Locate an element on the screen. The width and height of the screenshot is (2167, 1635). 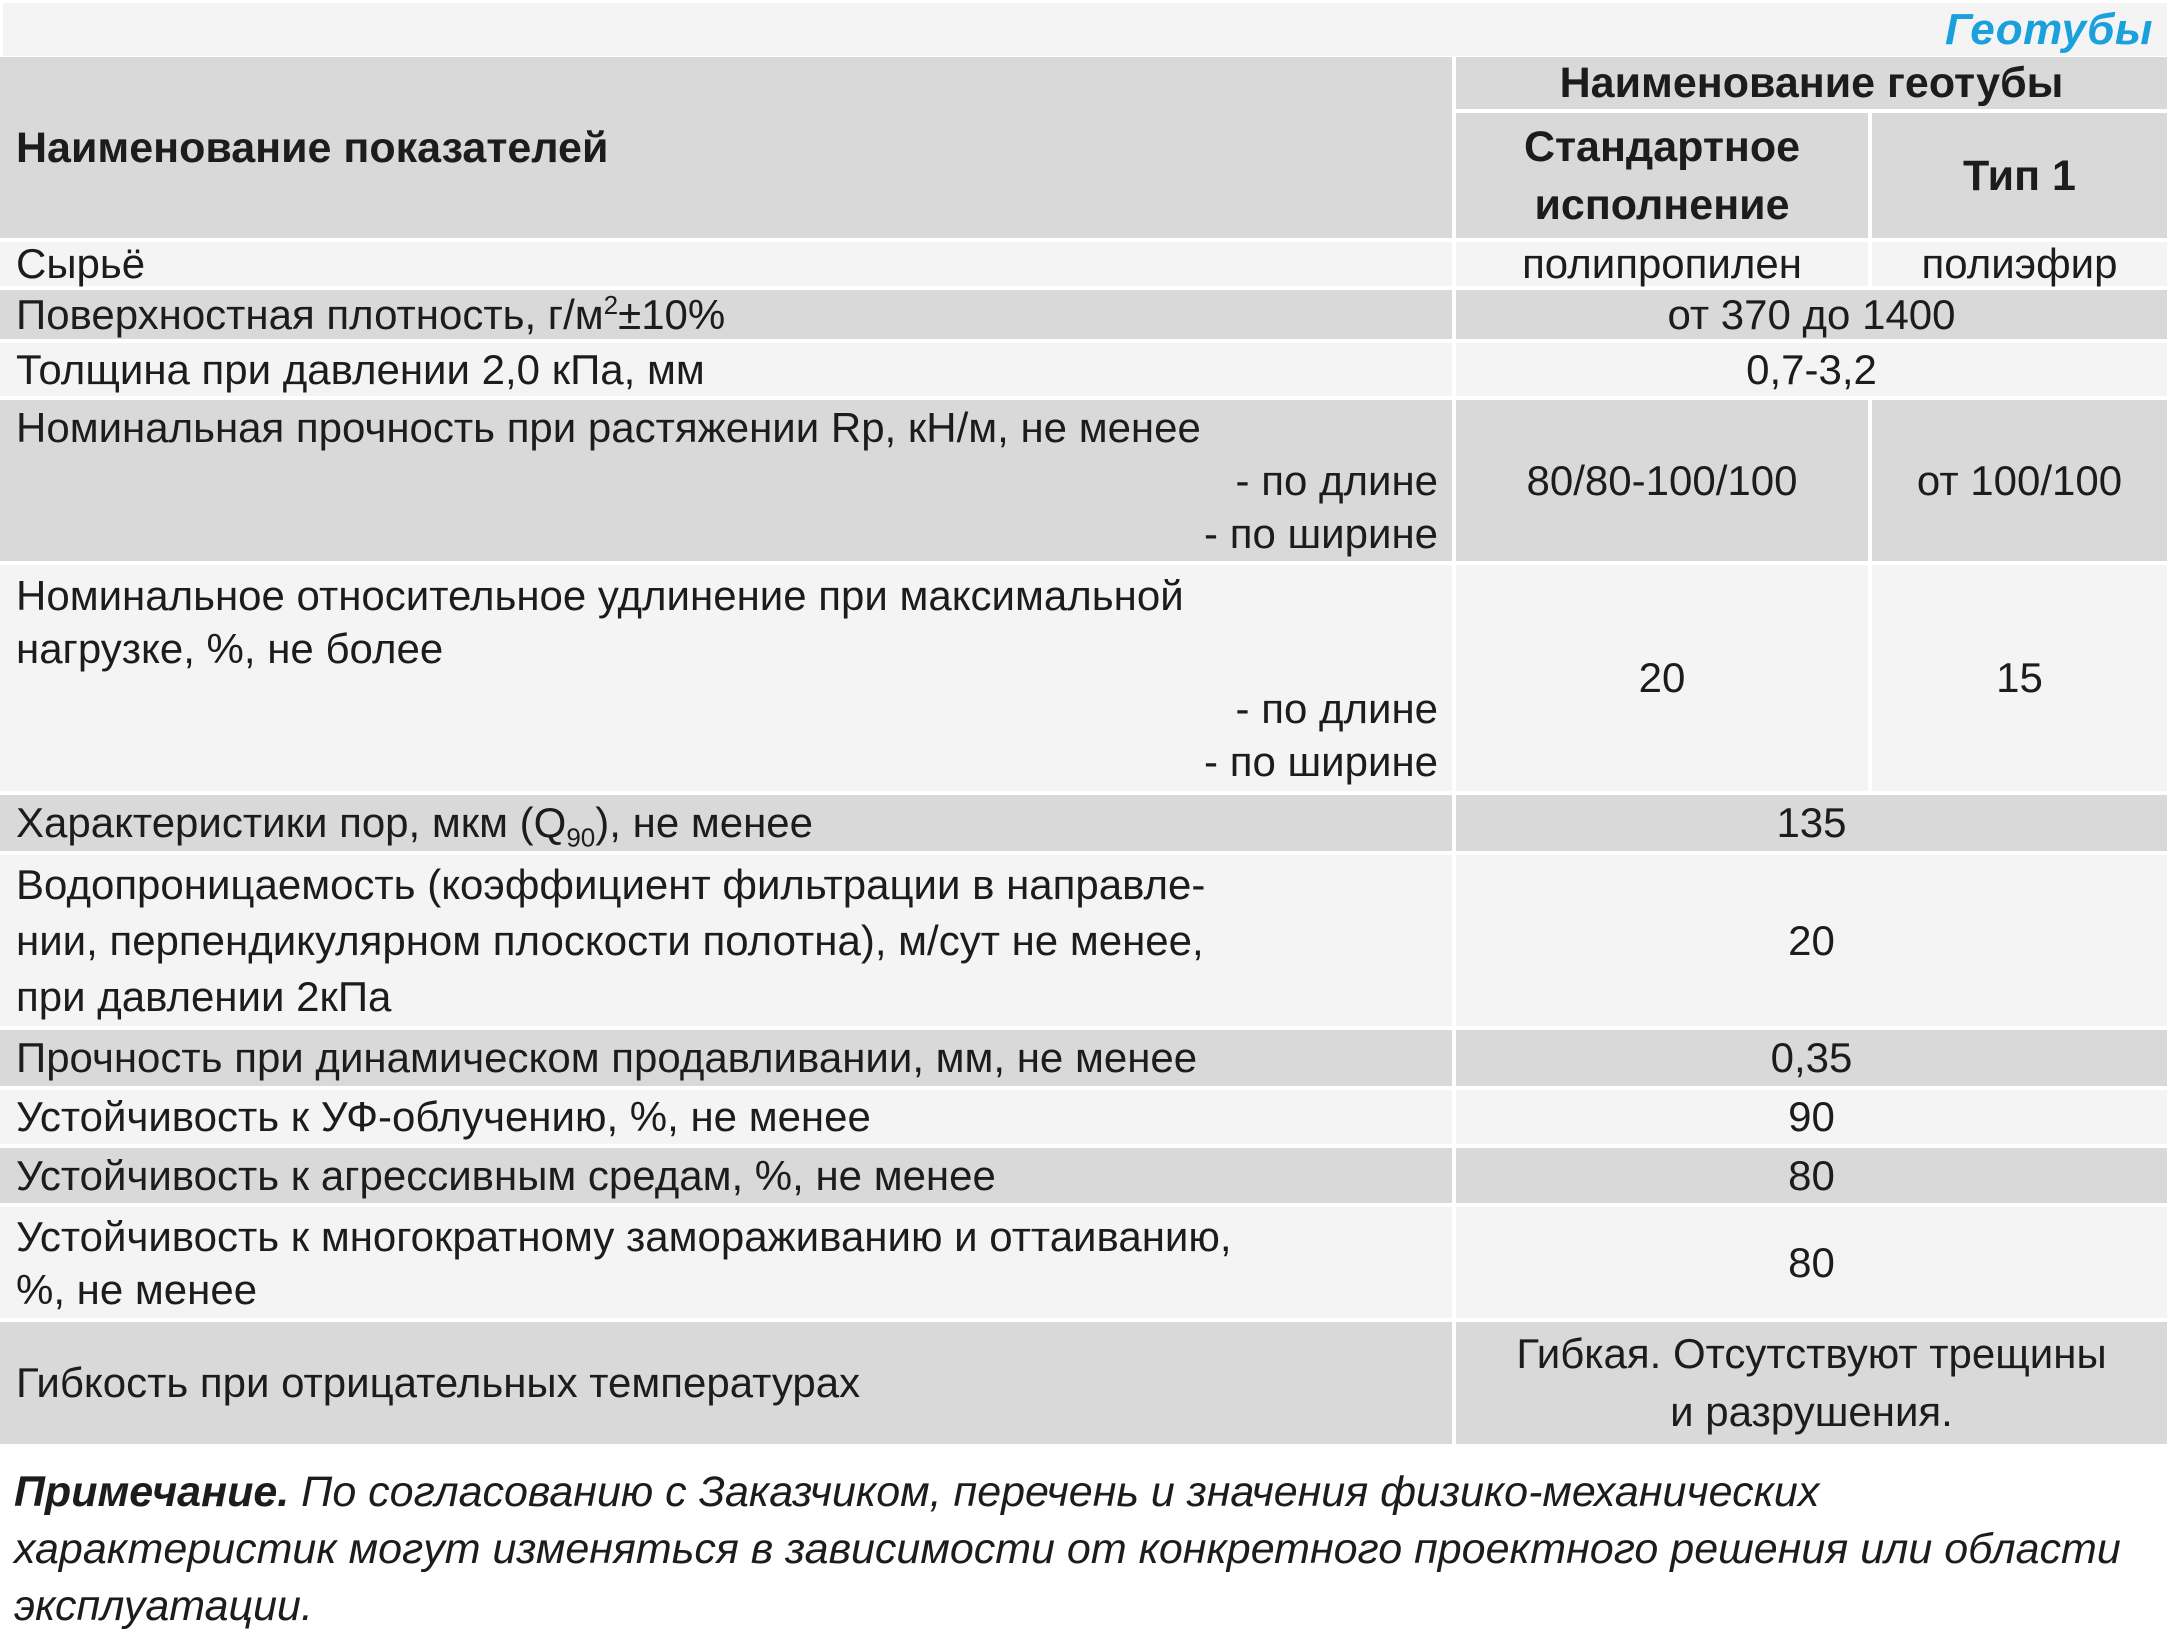
surface-density-text: Поверхностная плотность, г/м2±10% is located at coordinates (371, 313).